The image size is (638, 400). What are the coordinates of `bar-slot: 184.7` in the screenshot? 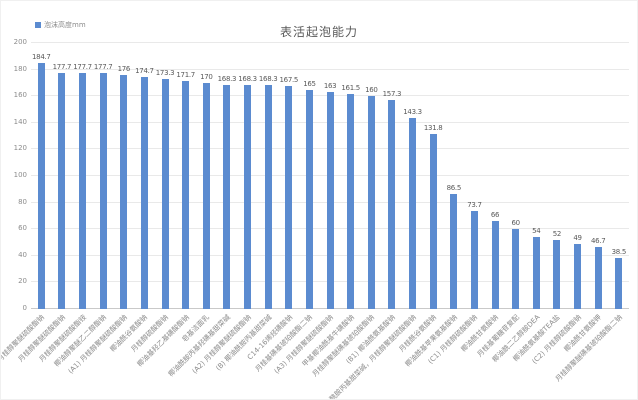 It's located at (41, 176).